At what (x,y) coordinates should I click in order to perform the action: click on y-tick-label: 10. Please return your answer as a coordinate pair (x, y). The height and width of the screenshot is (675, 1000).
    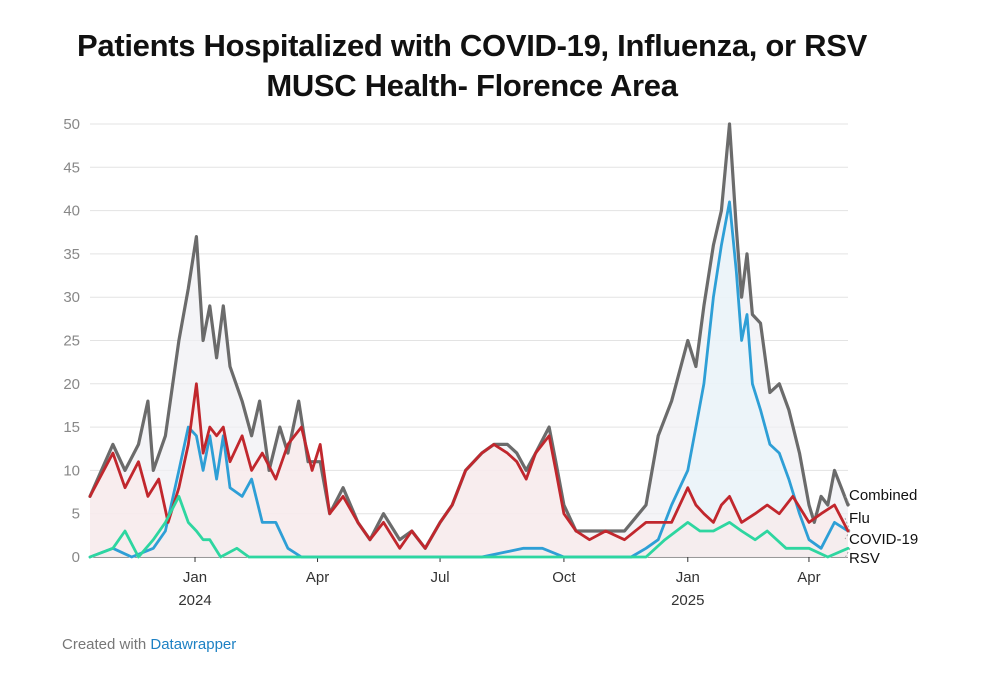
    Looking at the image, I should click on (71, 470).